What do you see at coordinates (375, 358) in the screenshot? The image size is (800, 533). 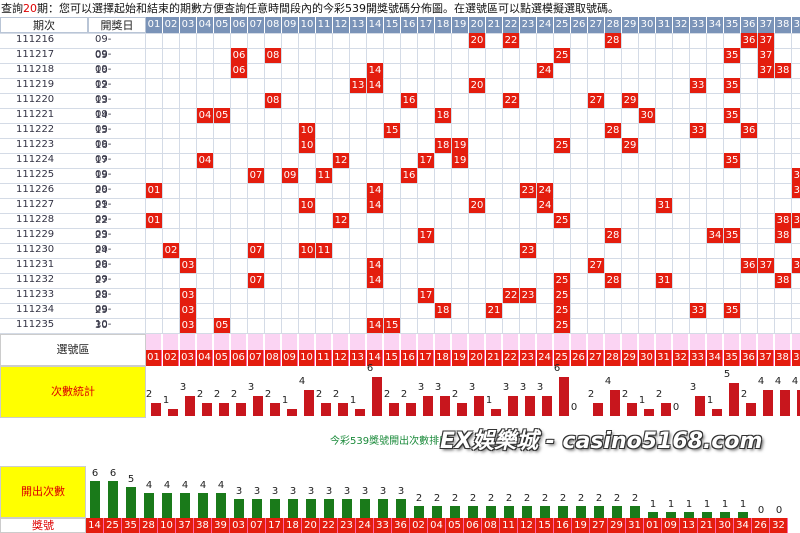 I see `select-number-14: 14` at bounding box center [375, 358].